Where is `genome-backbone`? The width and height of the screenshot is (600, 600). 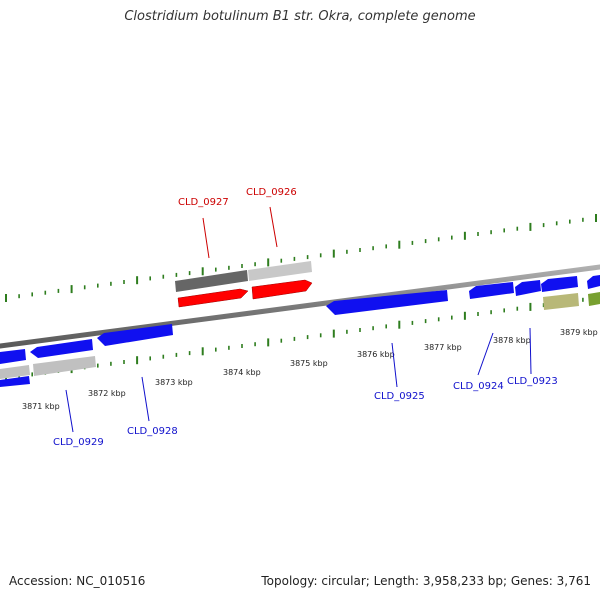 genome-backbone is located at coordinates (300, 306).